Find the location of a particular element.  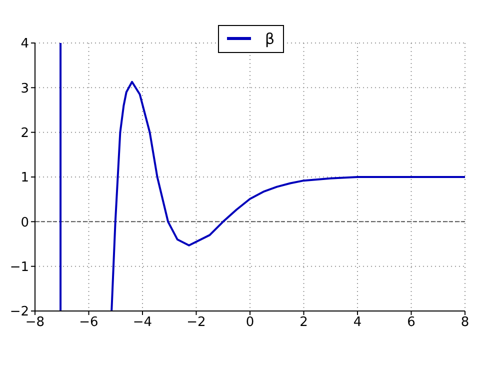

x-tick-label: −6 is located at coordinates (88, 322).